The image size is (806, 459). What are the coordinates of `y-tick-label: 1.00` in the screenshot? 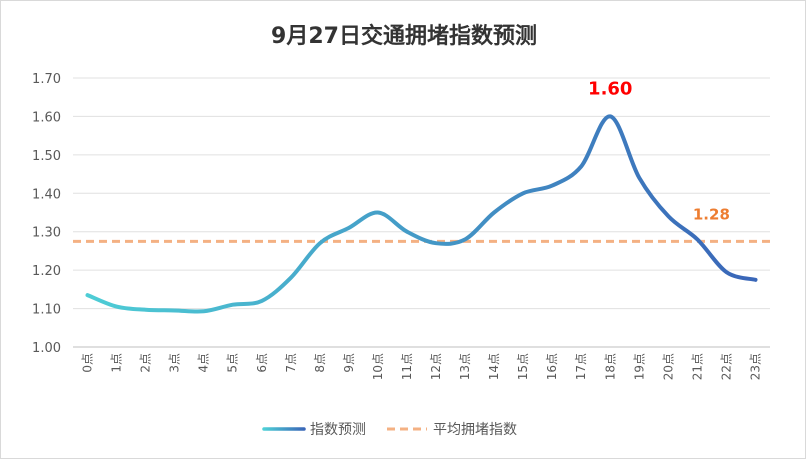 It's located at (46, 348).